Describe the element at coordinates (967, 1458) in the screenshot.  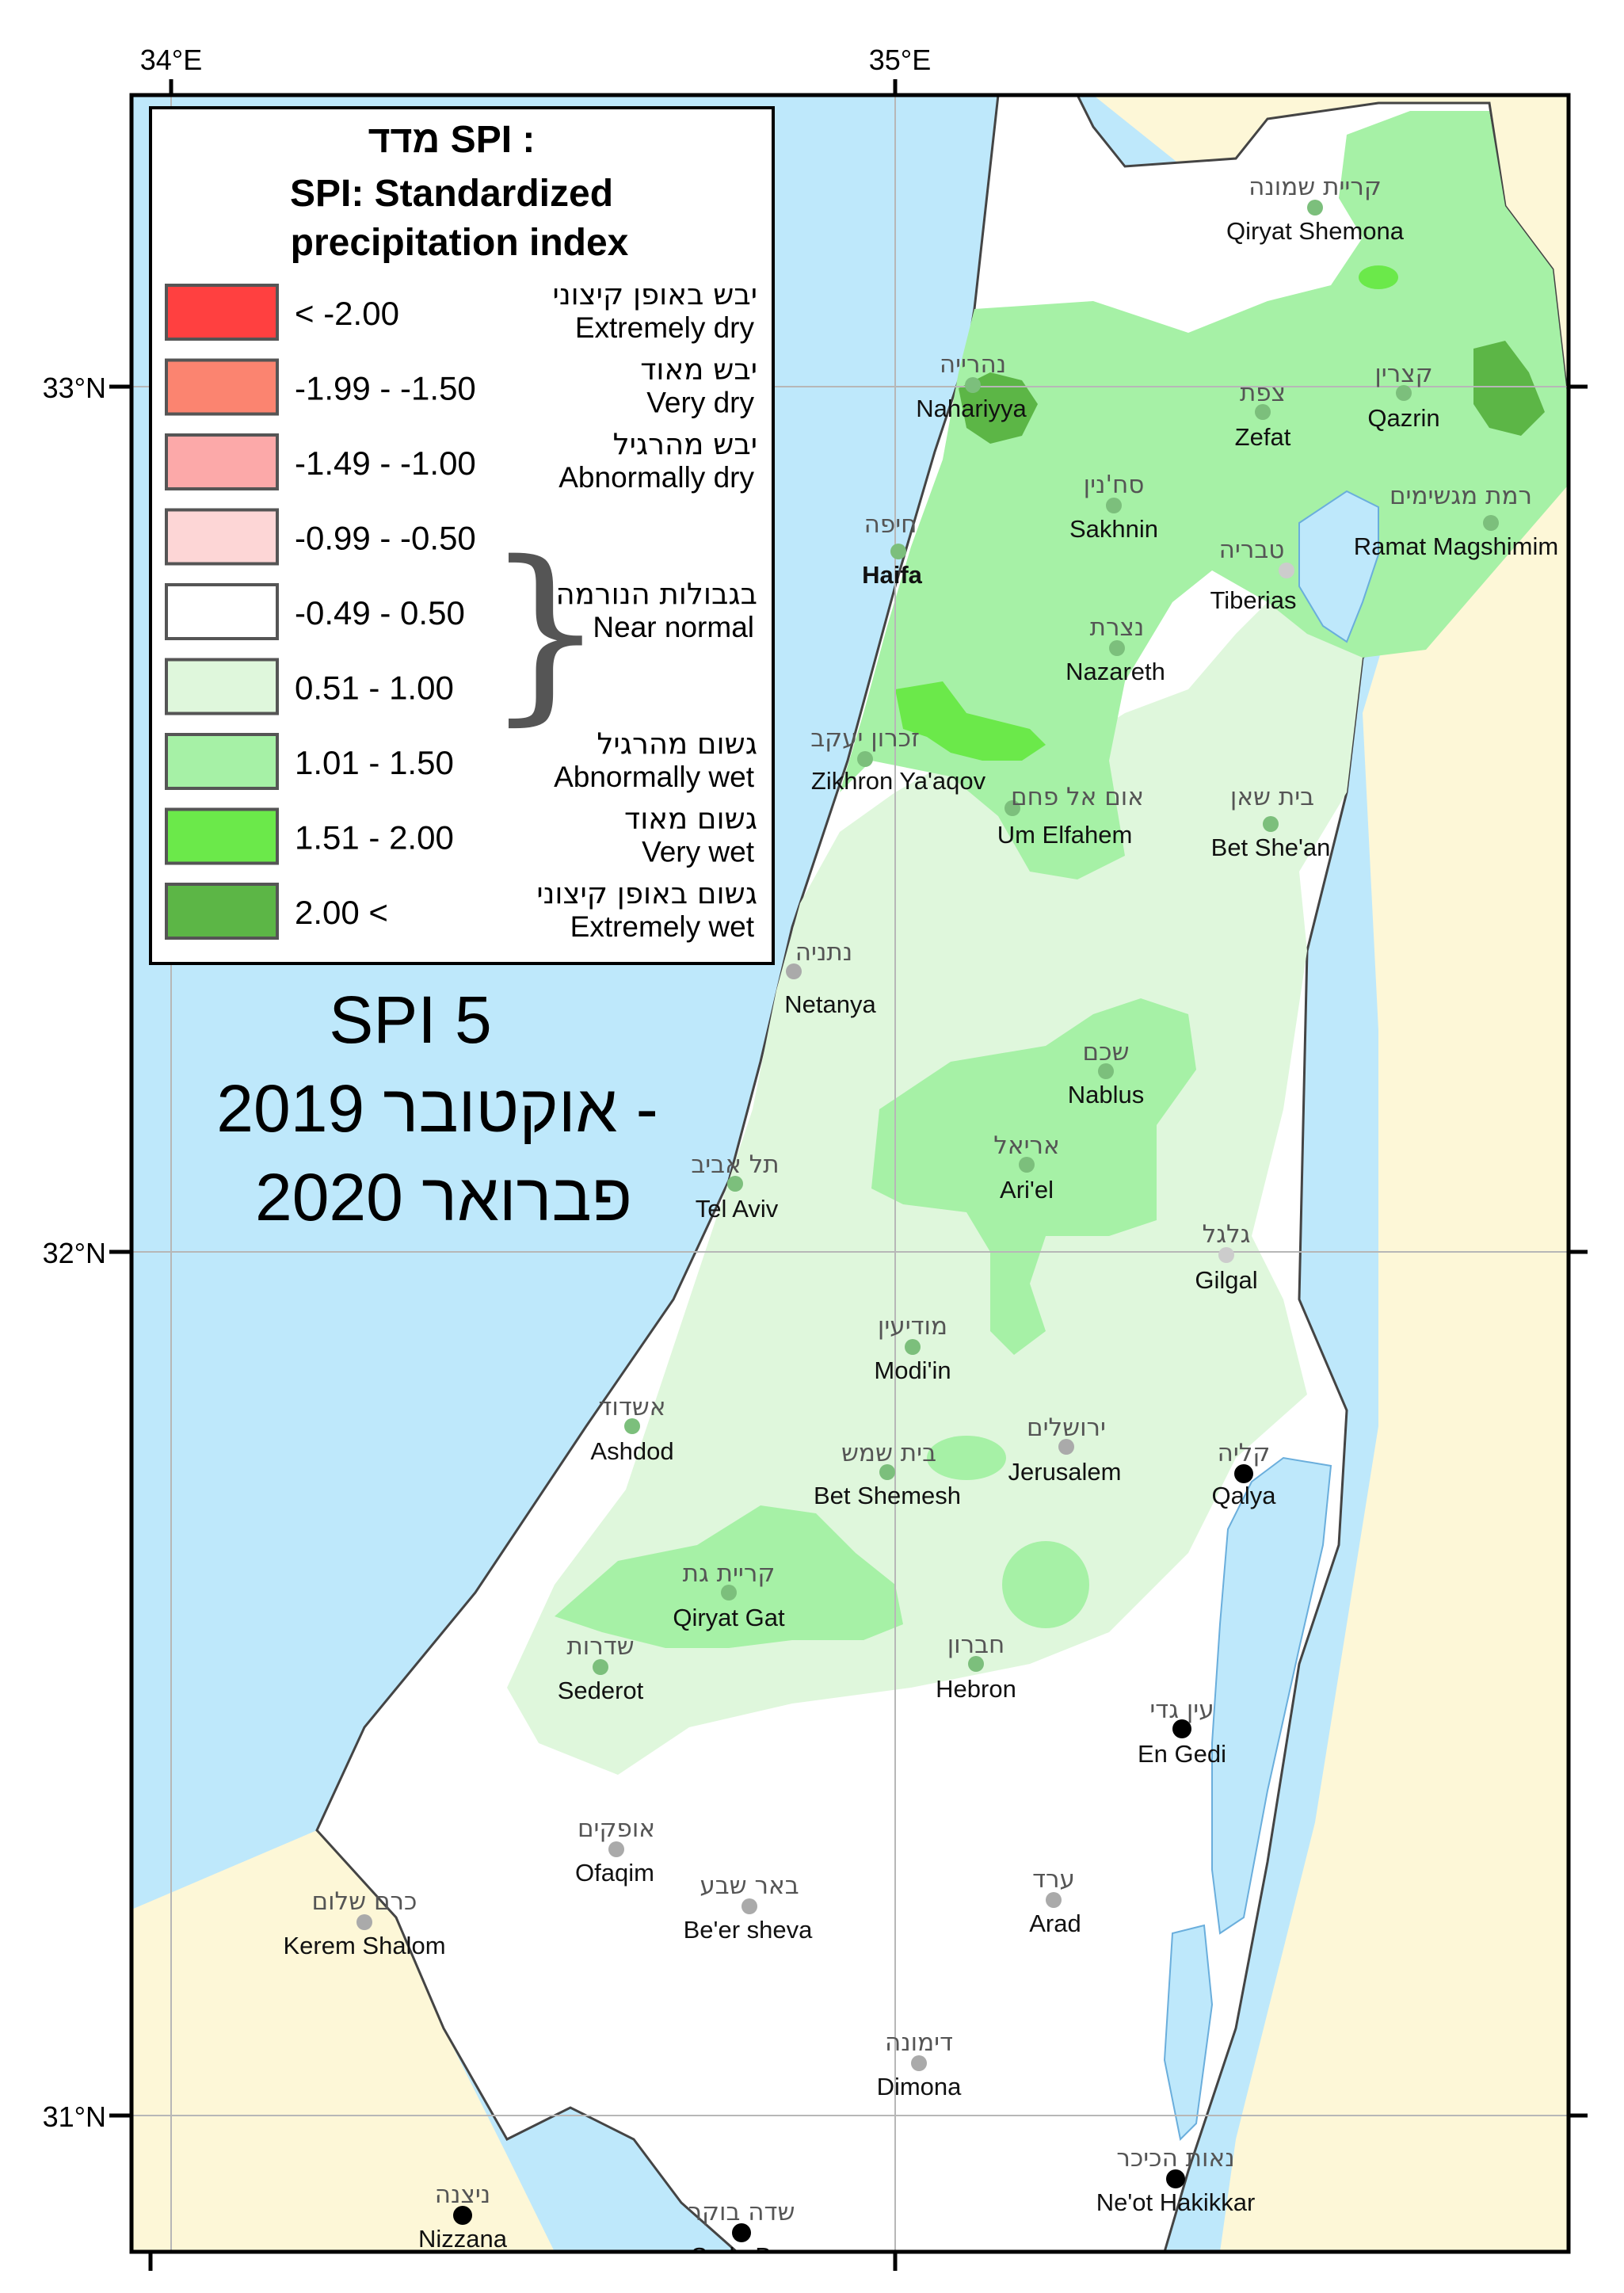
I see `zone-abnormally-wet-bet-shemesh` at that location.